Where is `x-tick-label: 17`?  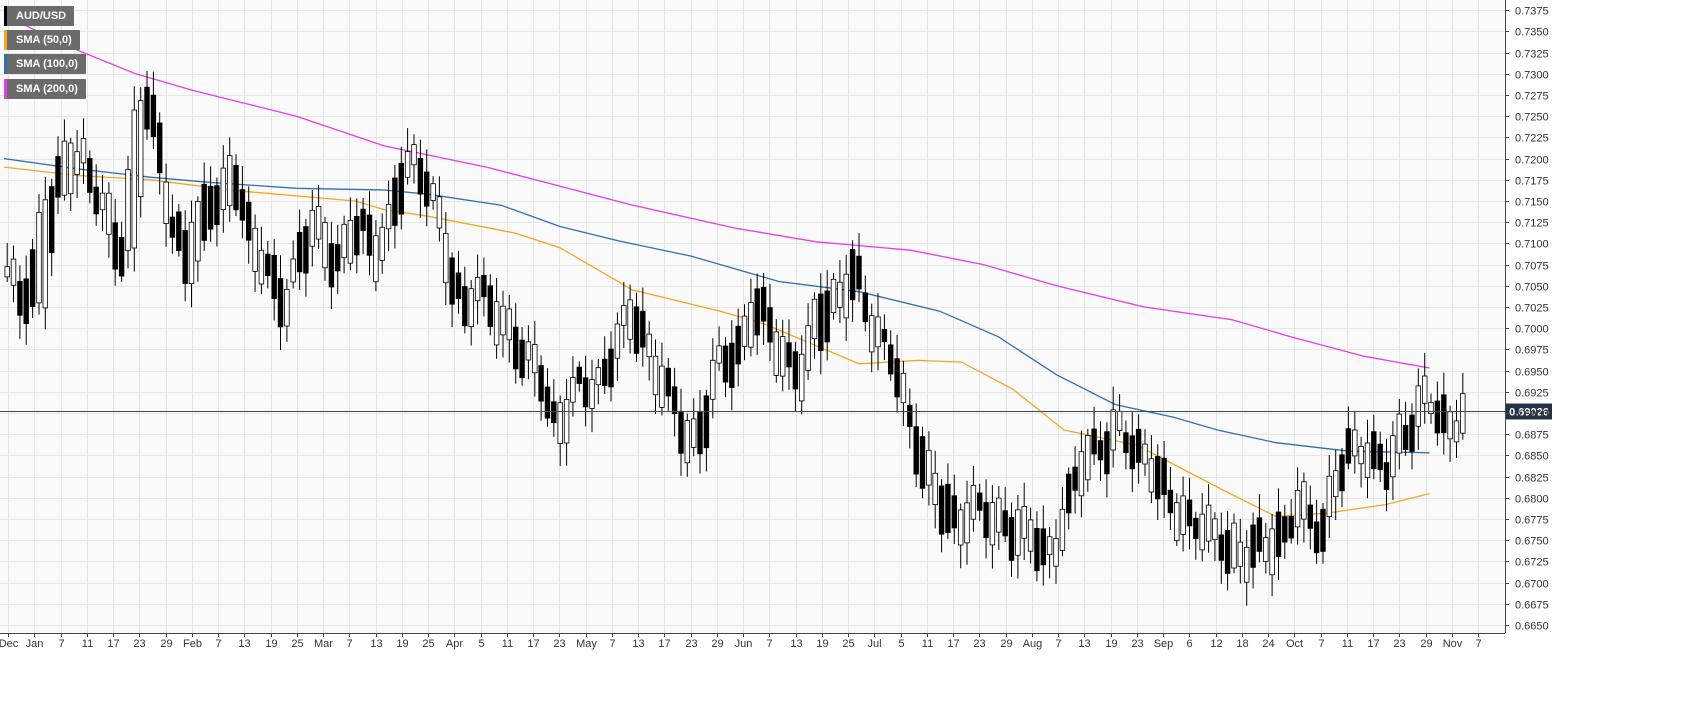
x-tick-label: 17 is located at coordinates (664, 644).